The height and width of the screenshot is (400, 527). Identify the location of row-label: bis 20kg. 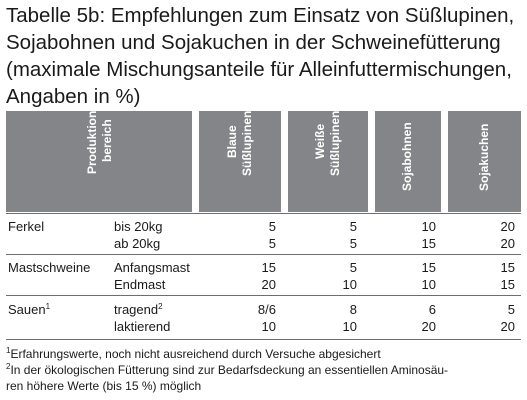
(138, 226).